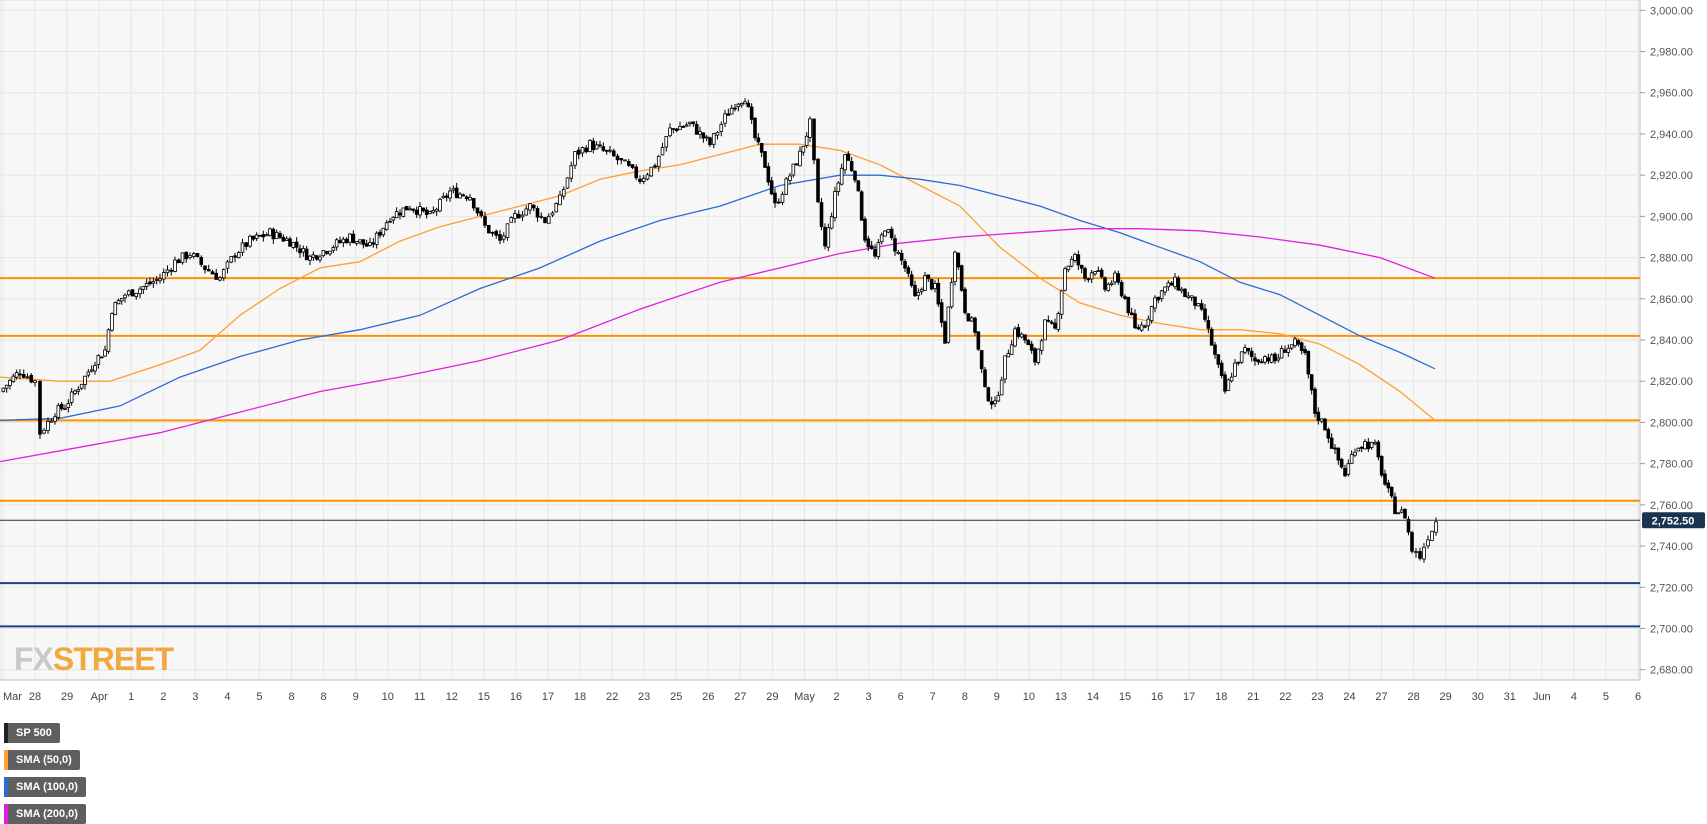 Image resolution: width=1707 pixels, height=824 pixels. I want to click on y-tick-label: 2,900.00, so click(1671, 217).